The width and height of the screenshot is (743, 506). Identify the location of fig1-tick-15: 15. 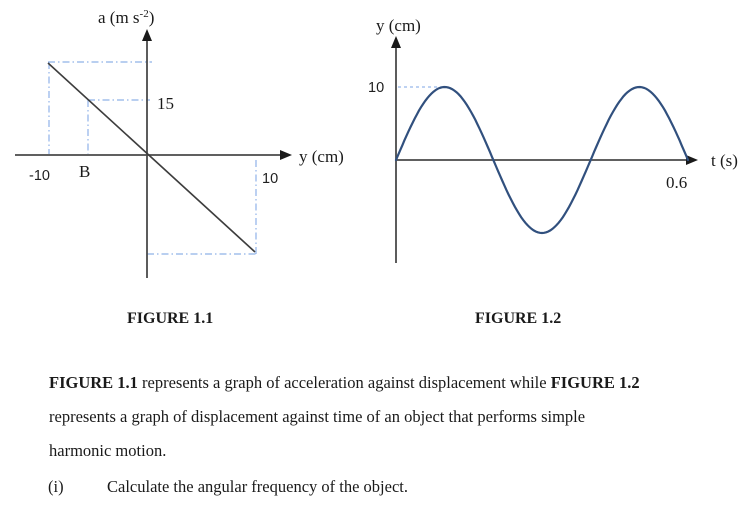
(165, 103).